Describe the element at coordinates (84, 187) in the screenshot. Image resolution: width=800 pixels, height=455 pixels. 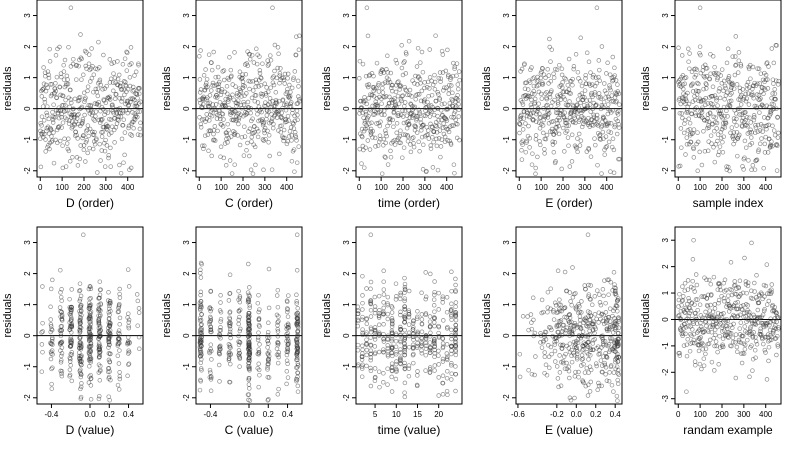
I see `x-tick-label: 200` at that location.